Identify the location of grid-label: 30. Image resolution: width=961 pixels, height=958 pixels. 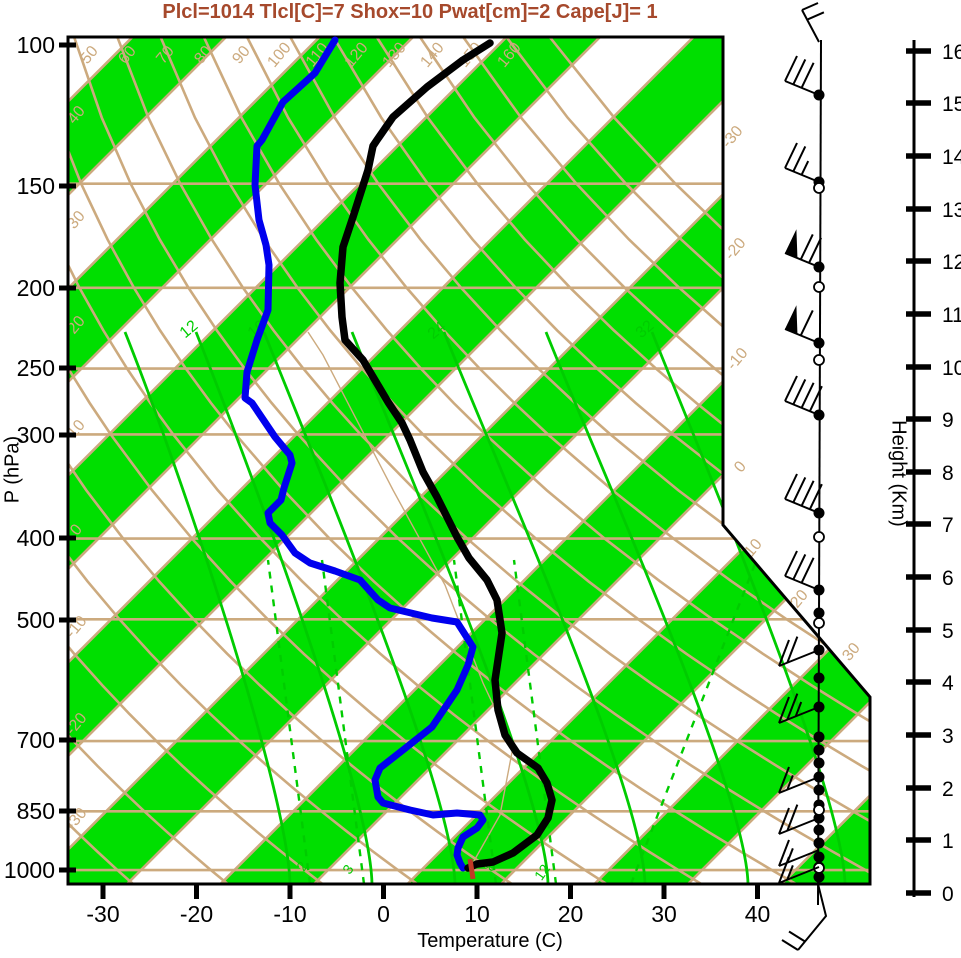
(851, 652).